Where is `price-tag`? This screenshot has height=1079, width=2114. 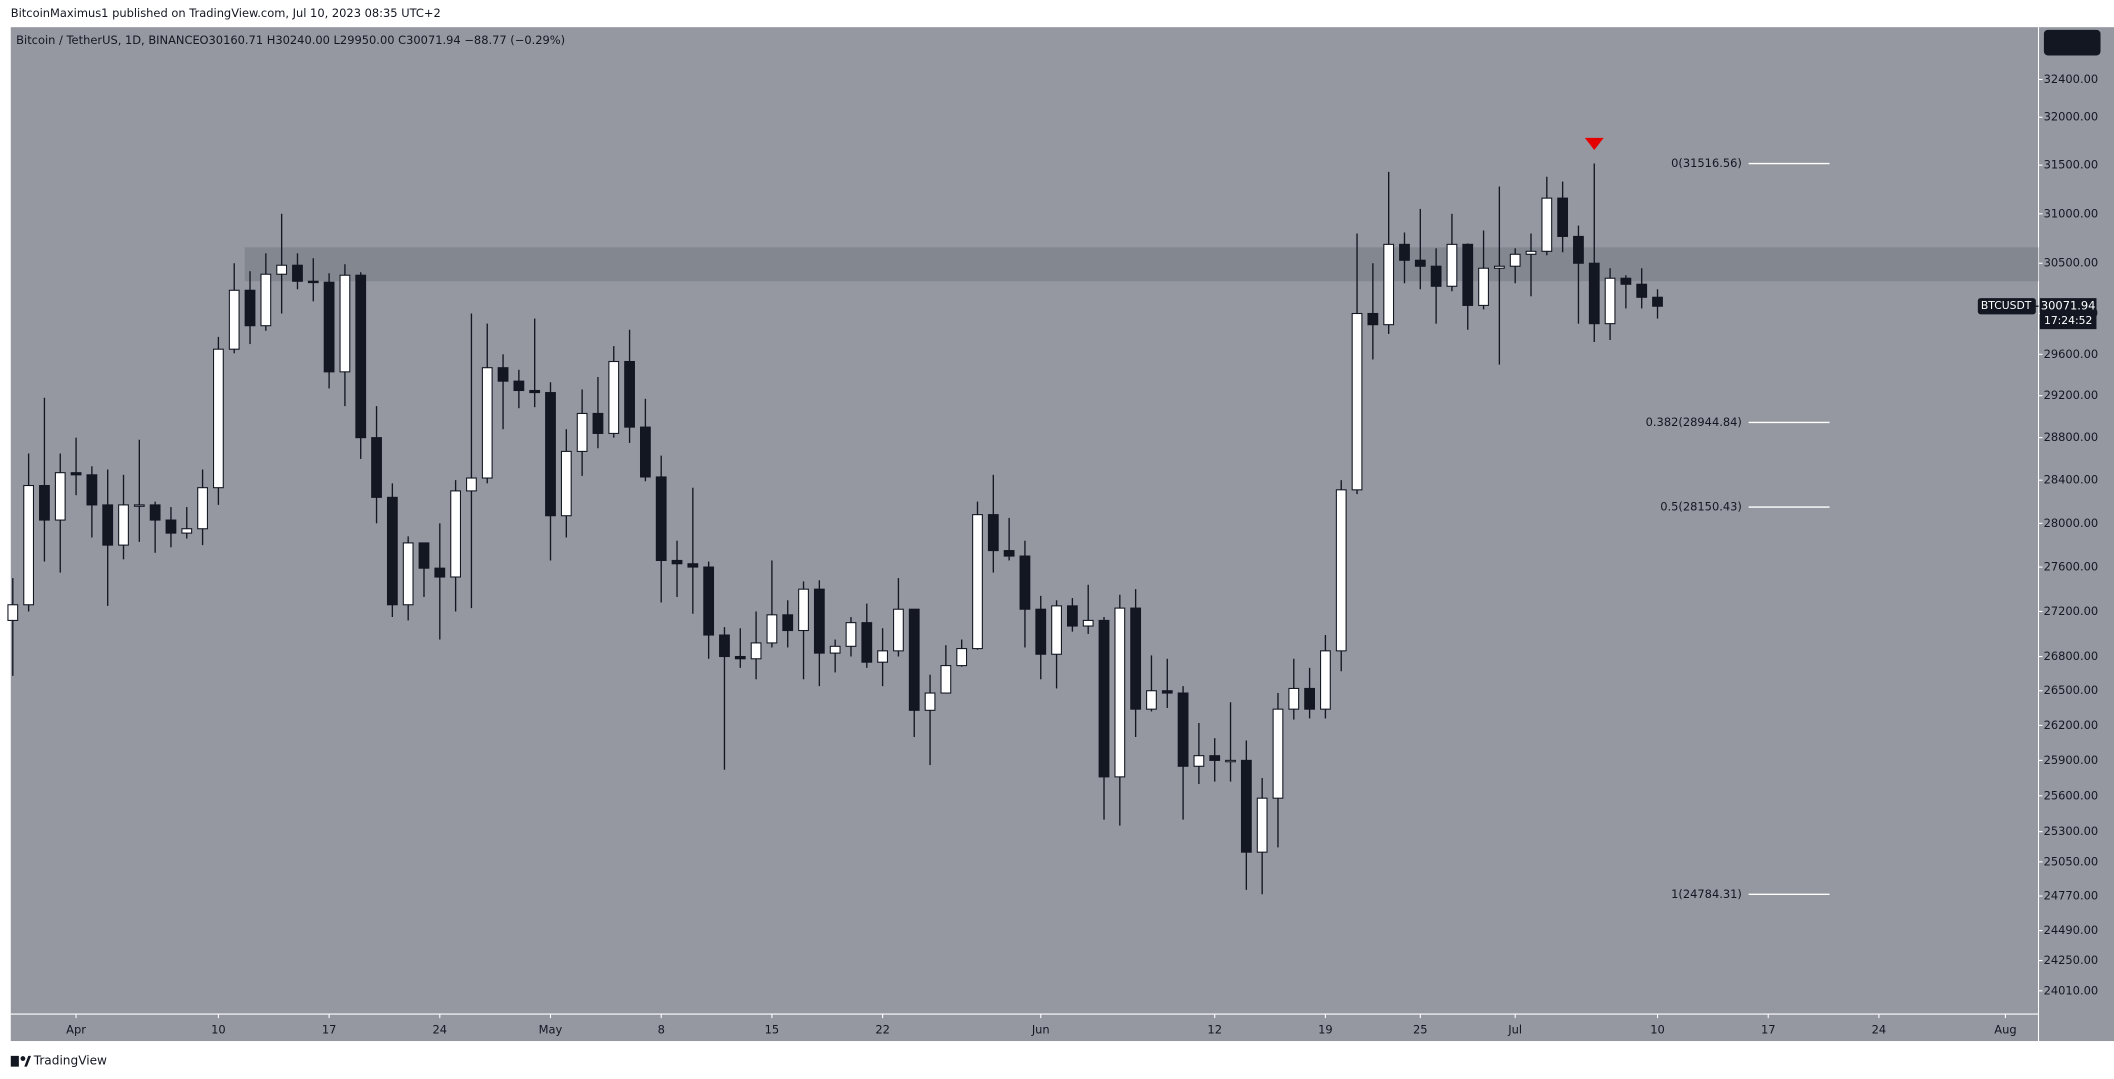 price-tag is located at coordinates (2068, 314).